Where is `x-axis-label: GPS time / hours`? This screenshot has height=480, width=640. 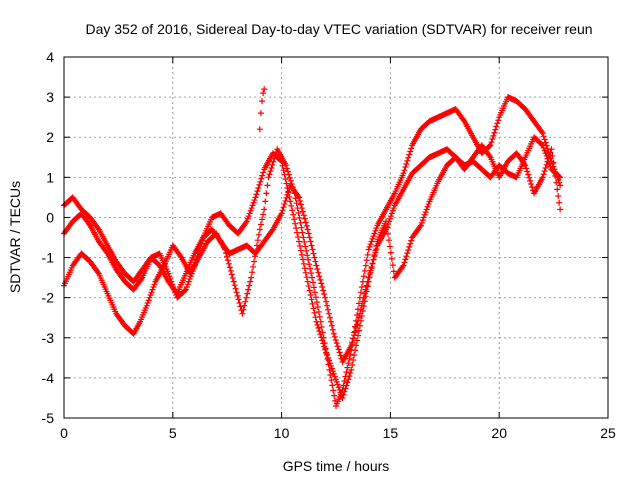 x-axis-label: GPS time / hours is located at coordinates (336, 466).